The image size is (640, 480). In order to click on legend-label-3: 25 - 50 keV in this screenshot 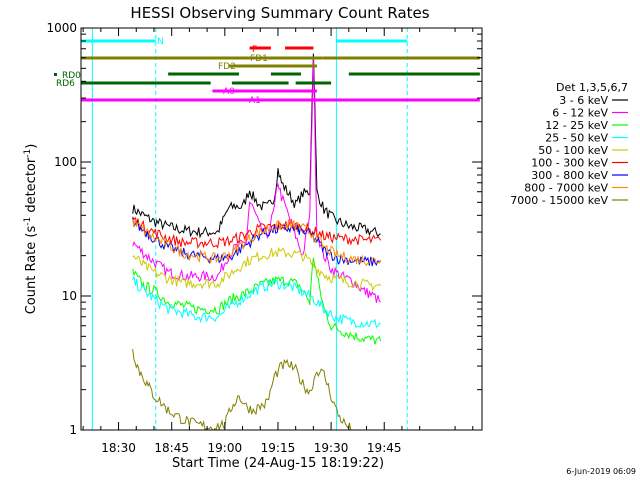, I will do `click(576, 138)`.